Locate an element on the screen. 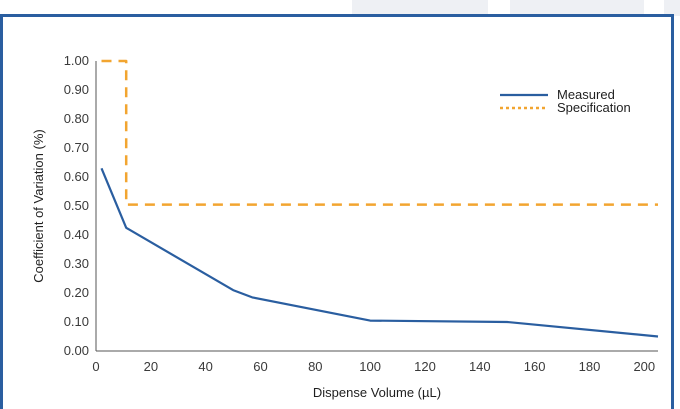 The height and width of the screenshot is (409, 680). x-tick-label: 100 is located at coordinates (370, 366).